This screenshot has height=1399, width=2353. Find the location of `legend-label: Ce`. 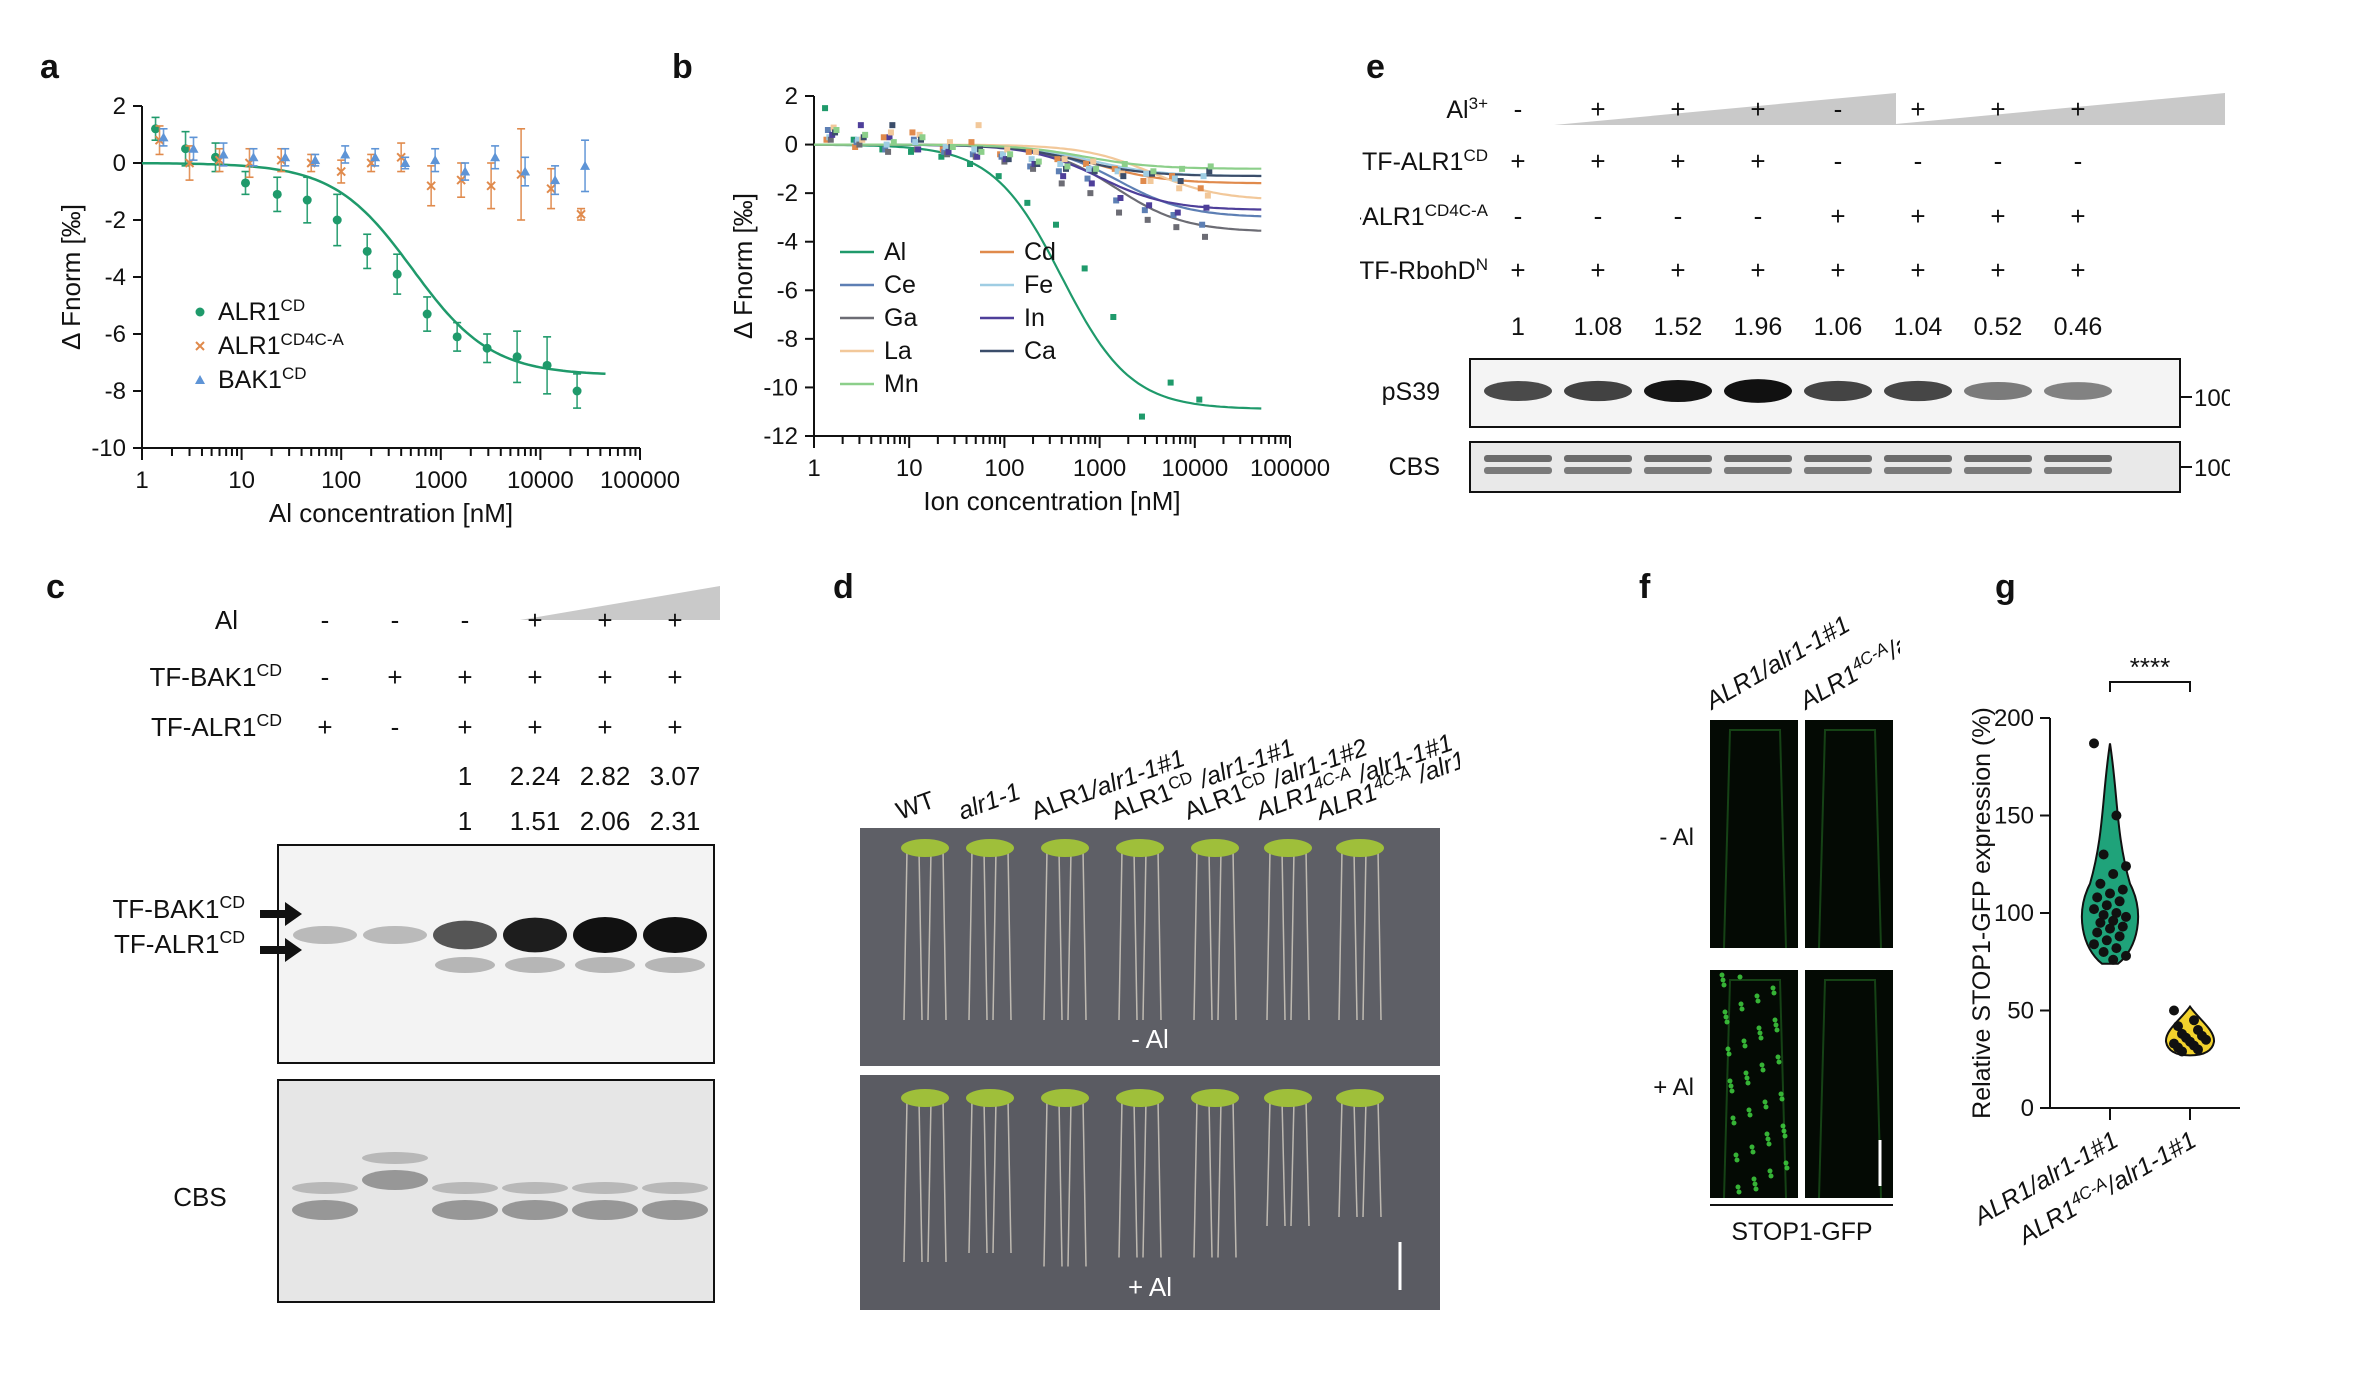

legend-label: Ce is located at coordinates (900, 285).